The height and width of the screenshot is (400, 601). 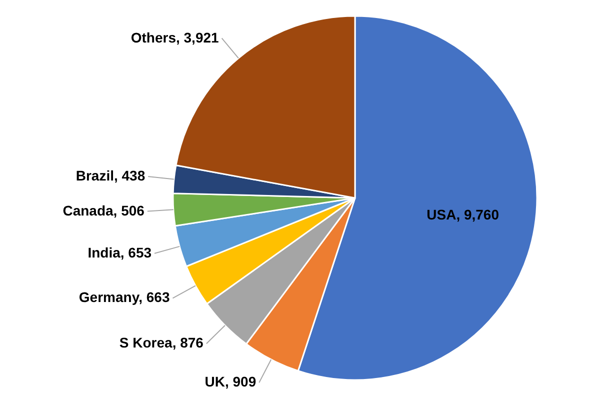 I want to click on data-label: , 909, so click(x=240, y=381).